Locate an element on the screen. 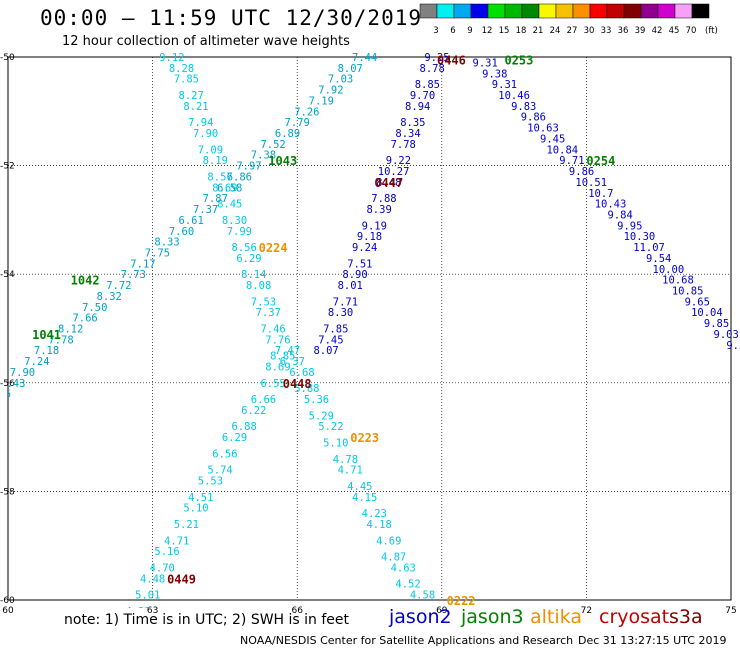  wave-height-label: 7.43 is located at coordinates (12, 384).